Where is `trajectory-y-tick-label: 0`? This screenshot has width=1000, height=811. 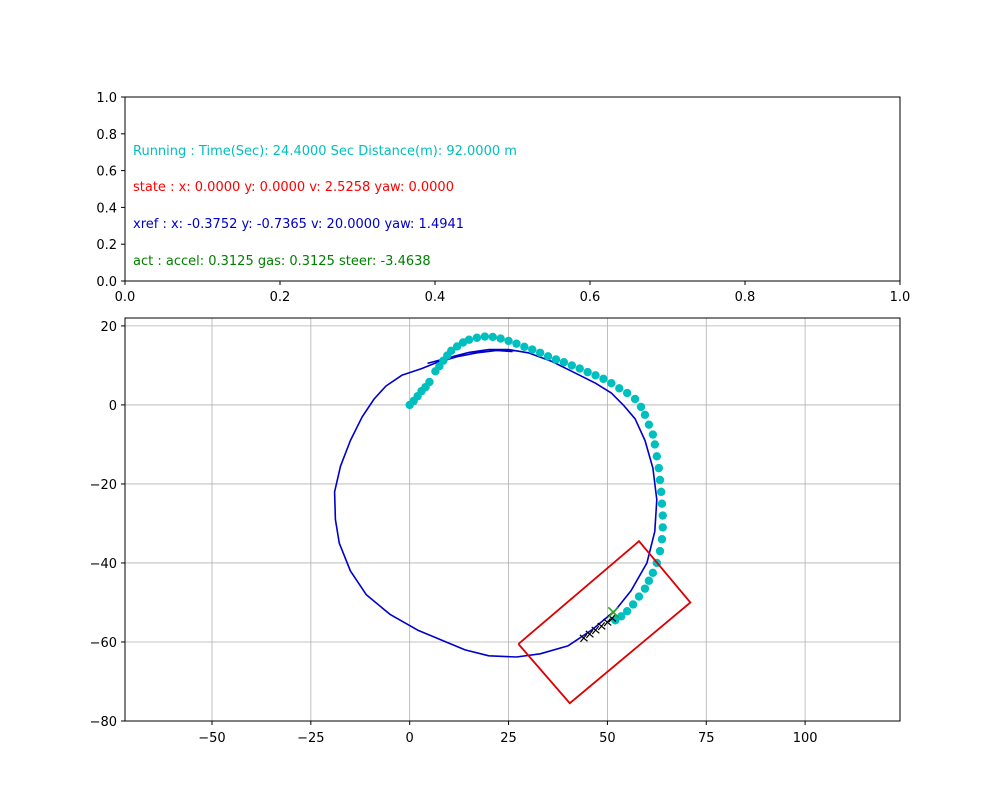
trajectory-y-tick-label: 0 is located at coordinates (113, 406).